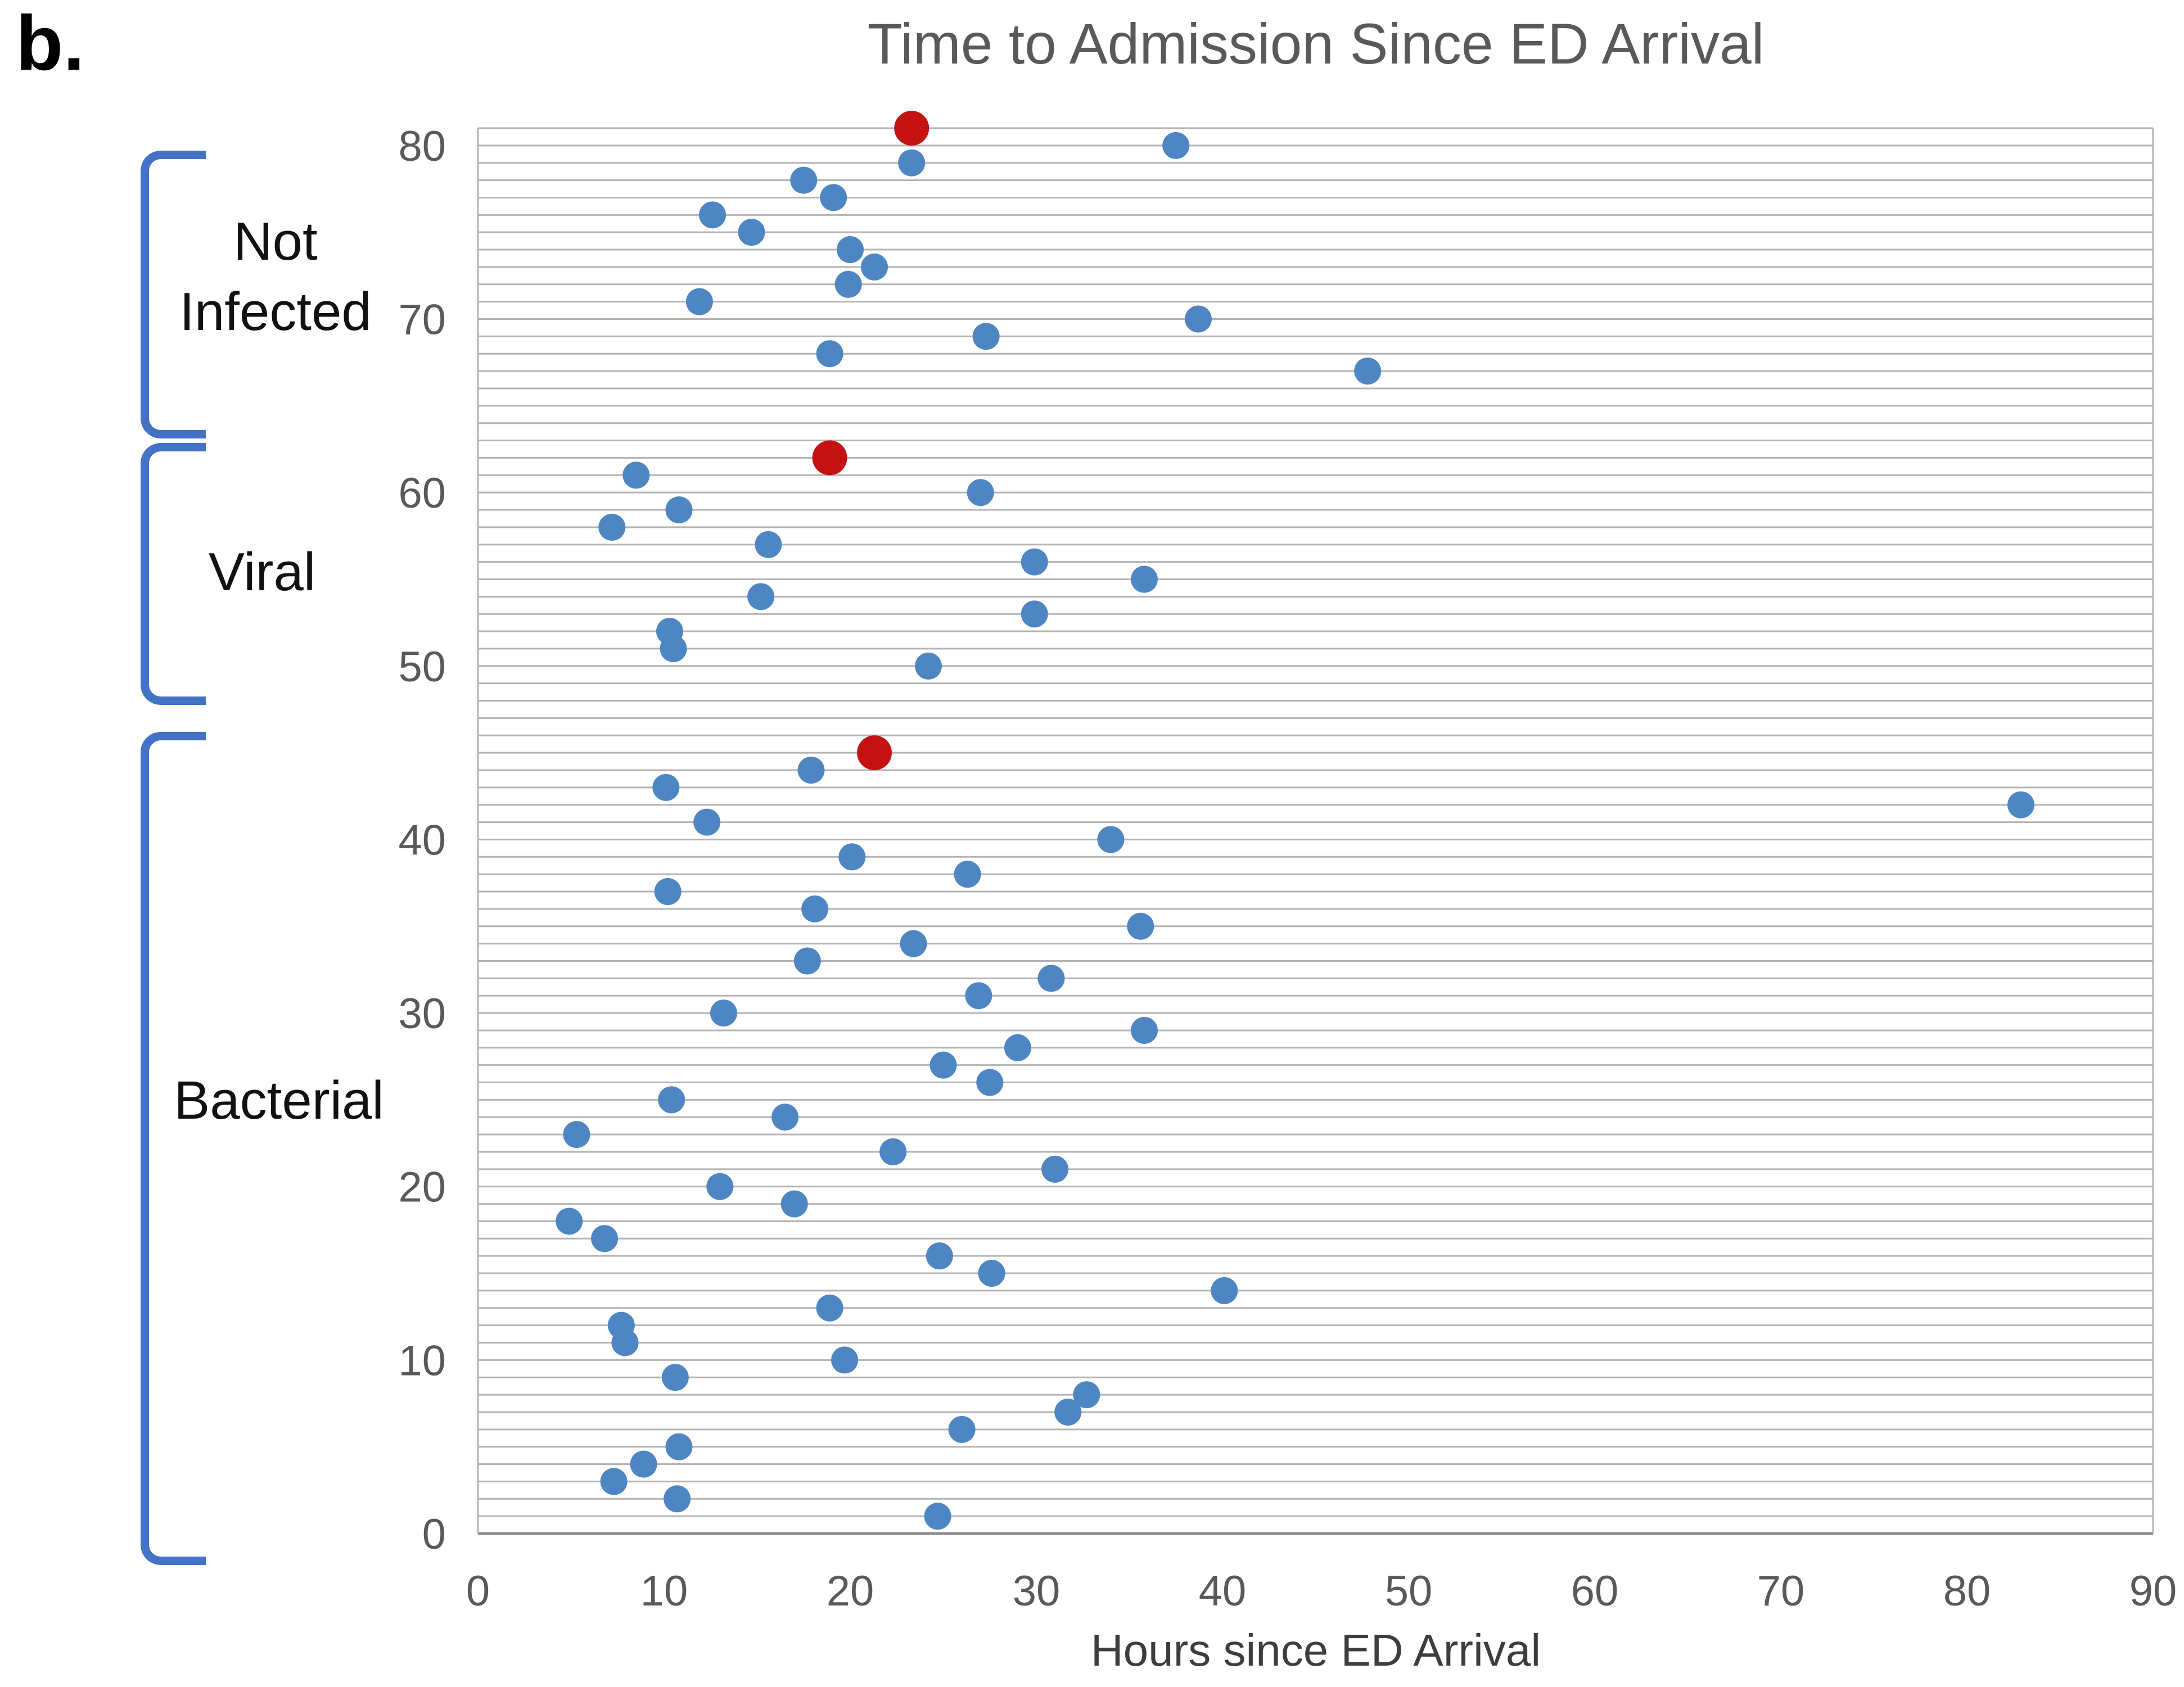 The height and width of the screenshot is (1687, 2184). I want to click on y-tick-label: 50, so click(422, 667).